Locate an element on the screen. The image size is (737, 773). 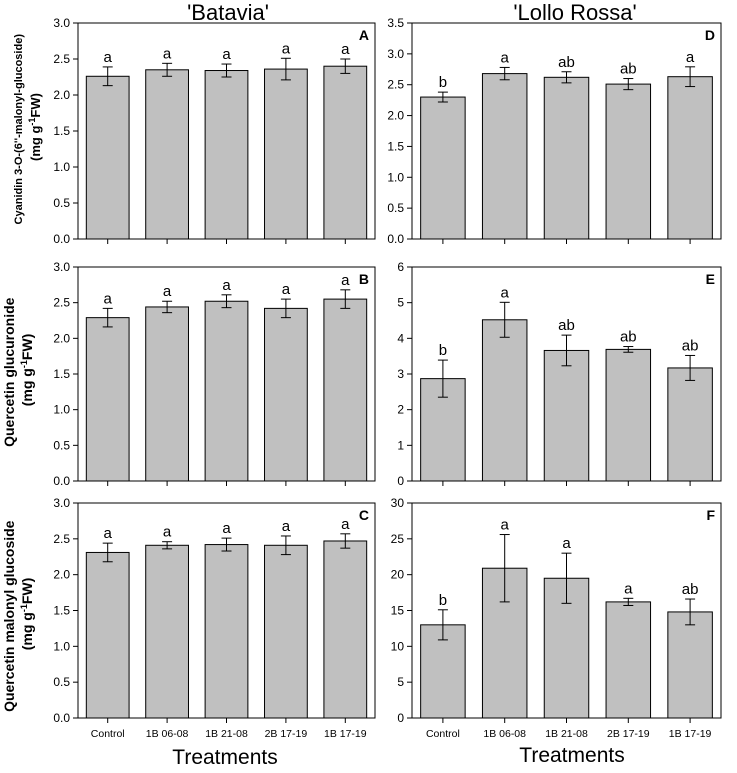
y-tick-label: 20 is located at coordinates (398, 575).